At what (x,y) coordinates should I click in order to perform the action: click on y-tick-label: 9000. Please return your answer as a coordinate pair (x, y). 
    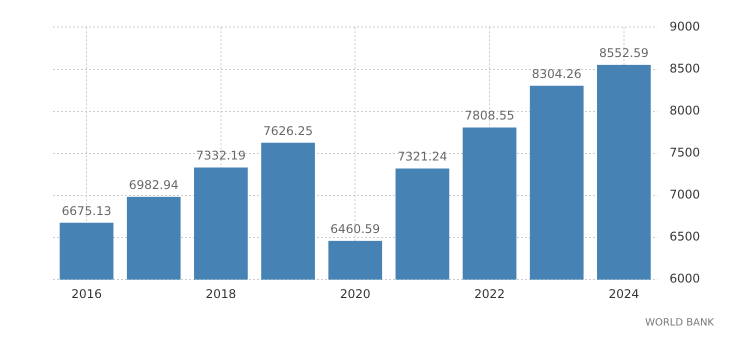
    Looking at the image, I should click on (684, 26).